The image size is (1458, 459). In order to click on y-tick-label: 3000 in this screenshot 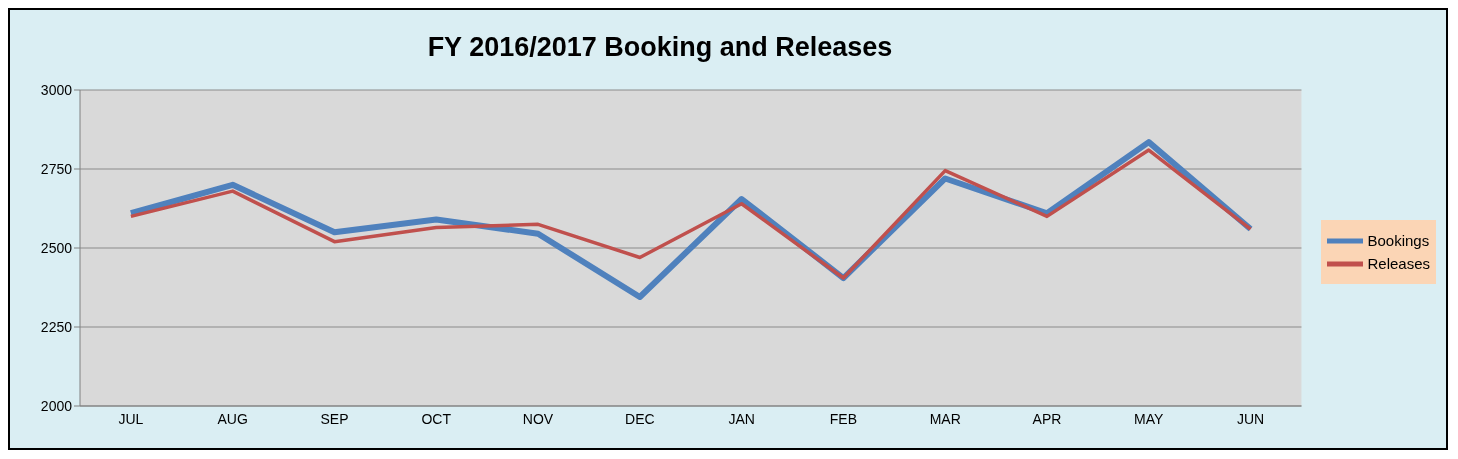, I will do `click(56, 89)`.